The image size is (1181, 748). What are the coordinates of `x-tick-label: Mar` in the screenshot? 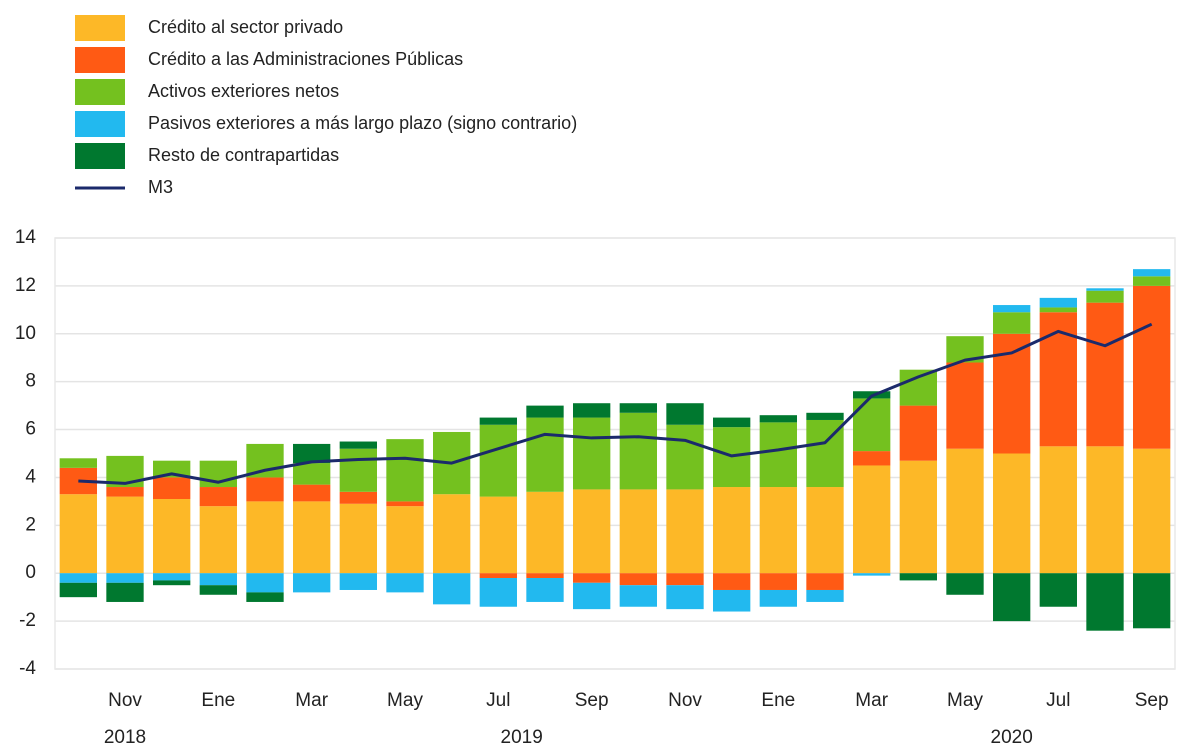 It's located at (311, 700).